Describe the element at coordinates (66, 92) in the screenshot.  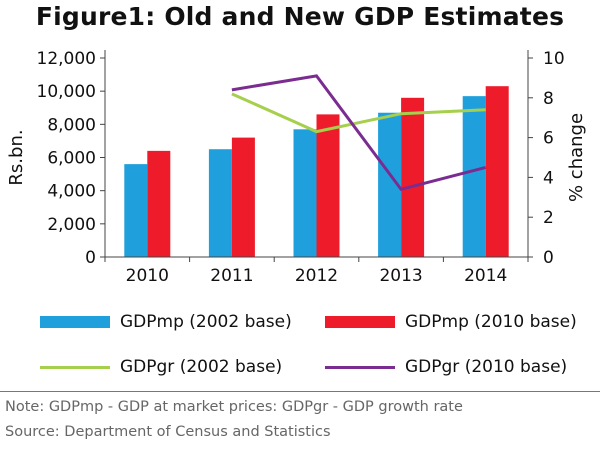
I see `y-tick-label-left: 10,000` at that location.